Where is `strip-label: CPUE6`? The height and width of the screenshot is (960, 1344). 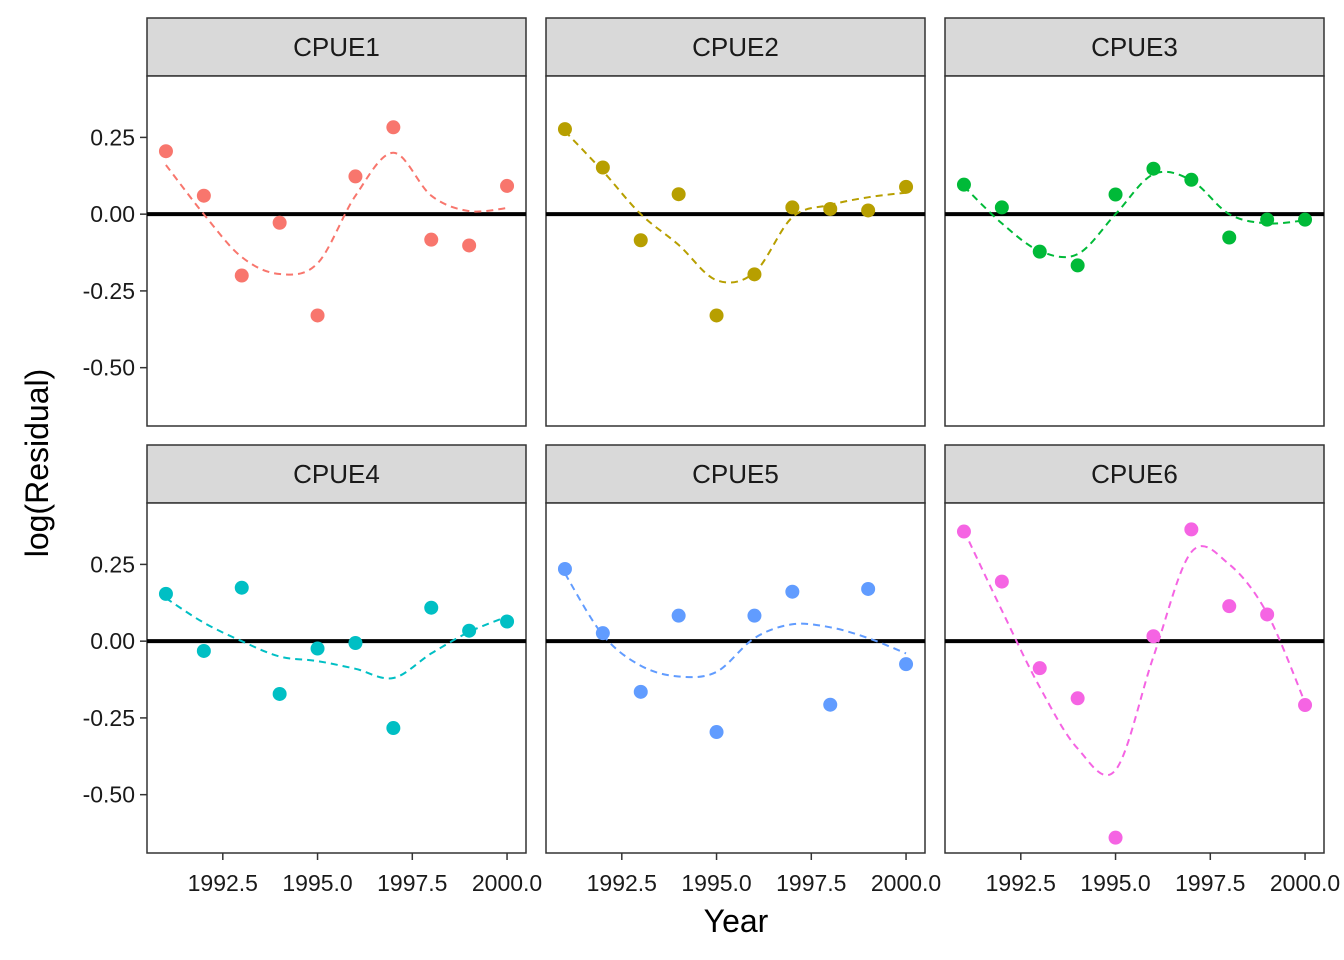 strip-label: CPUE6 is located at coordinates (1134, 474).